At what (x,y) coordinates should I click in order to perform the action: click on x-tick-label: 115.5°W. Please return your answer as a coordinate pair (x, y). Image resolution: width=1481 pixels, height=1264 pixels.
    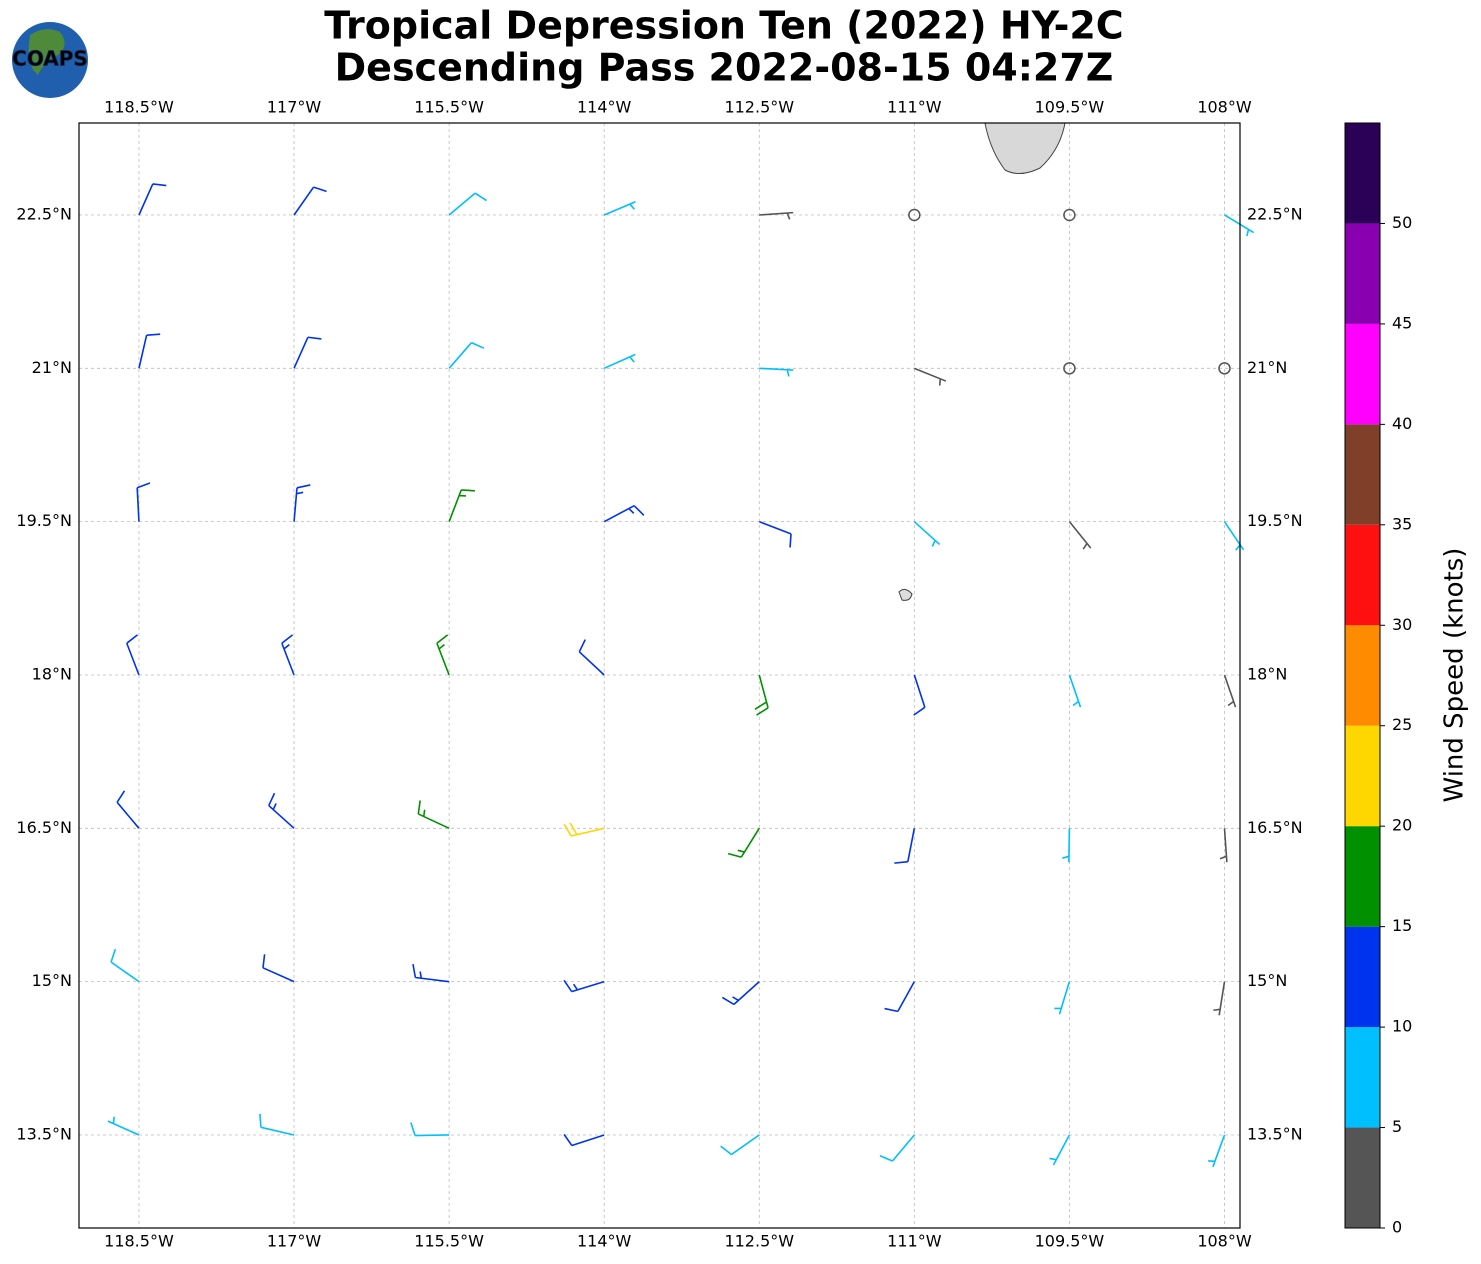
    Looking at the image, I should click on (449, 1241).